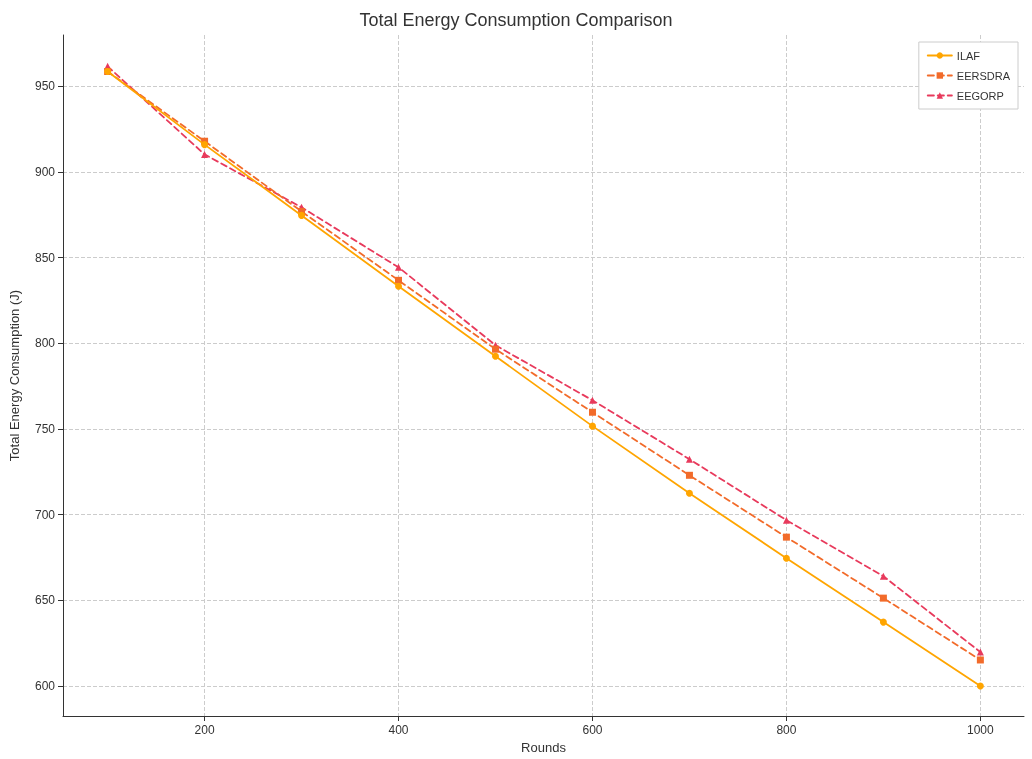 The width and height of the screenshot is (1032, 759). What do you see at coordinates (786, 730) in the screenshot?
I see `x-tick-label: 800` at bounding box center [786, 730].